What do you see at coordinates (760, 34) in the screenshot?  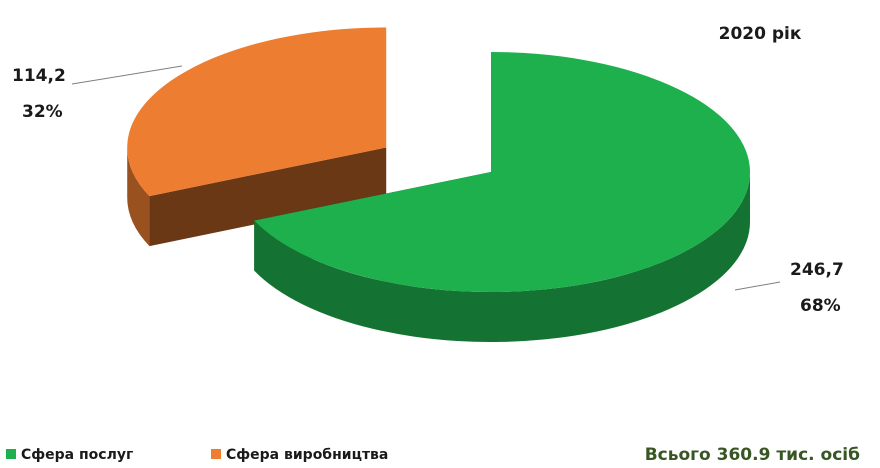 I see `chart-title: 2020 рік` at bounding box center [760, 34].